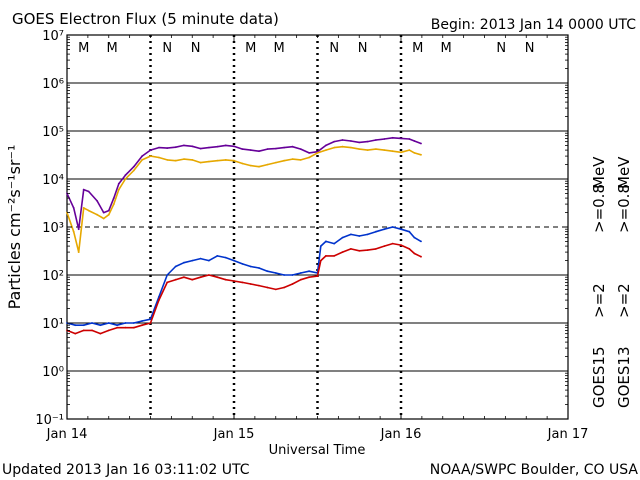  What do you see at coordinates (53, 36) in the screenshot?
I see `y-tick-label-0: 10⁷` at bounding box center [53, 36].